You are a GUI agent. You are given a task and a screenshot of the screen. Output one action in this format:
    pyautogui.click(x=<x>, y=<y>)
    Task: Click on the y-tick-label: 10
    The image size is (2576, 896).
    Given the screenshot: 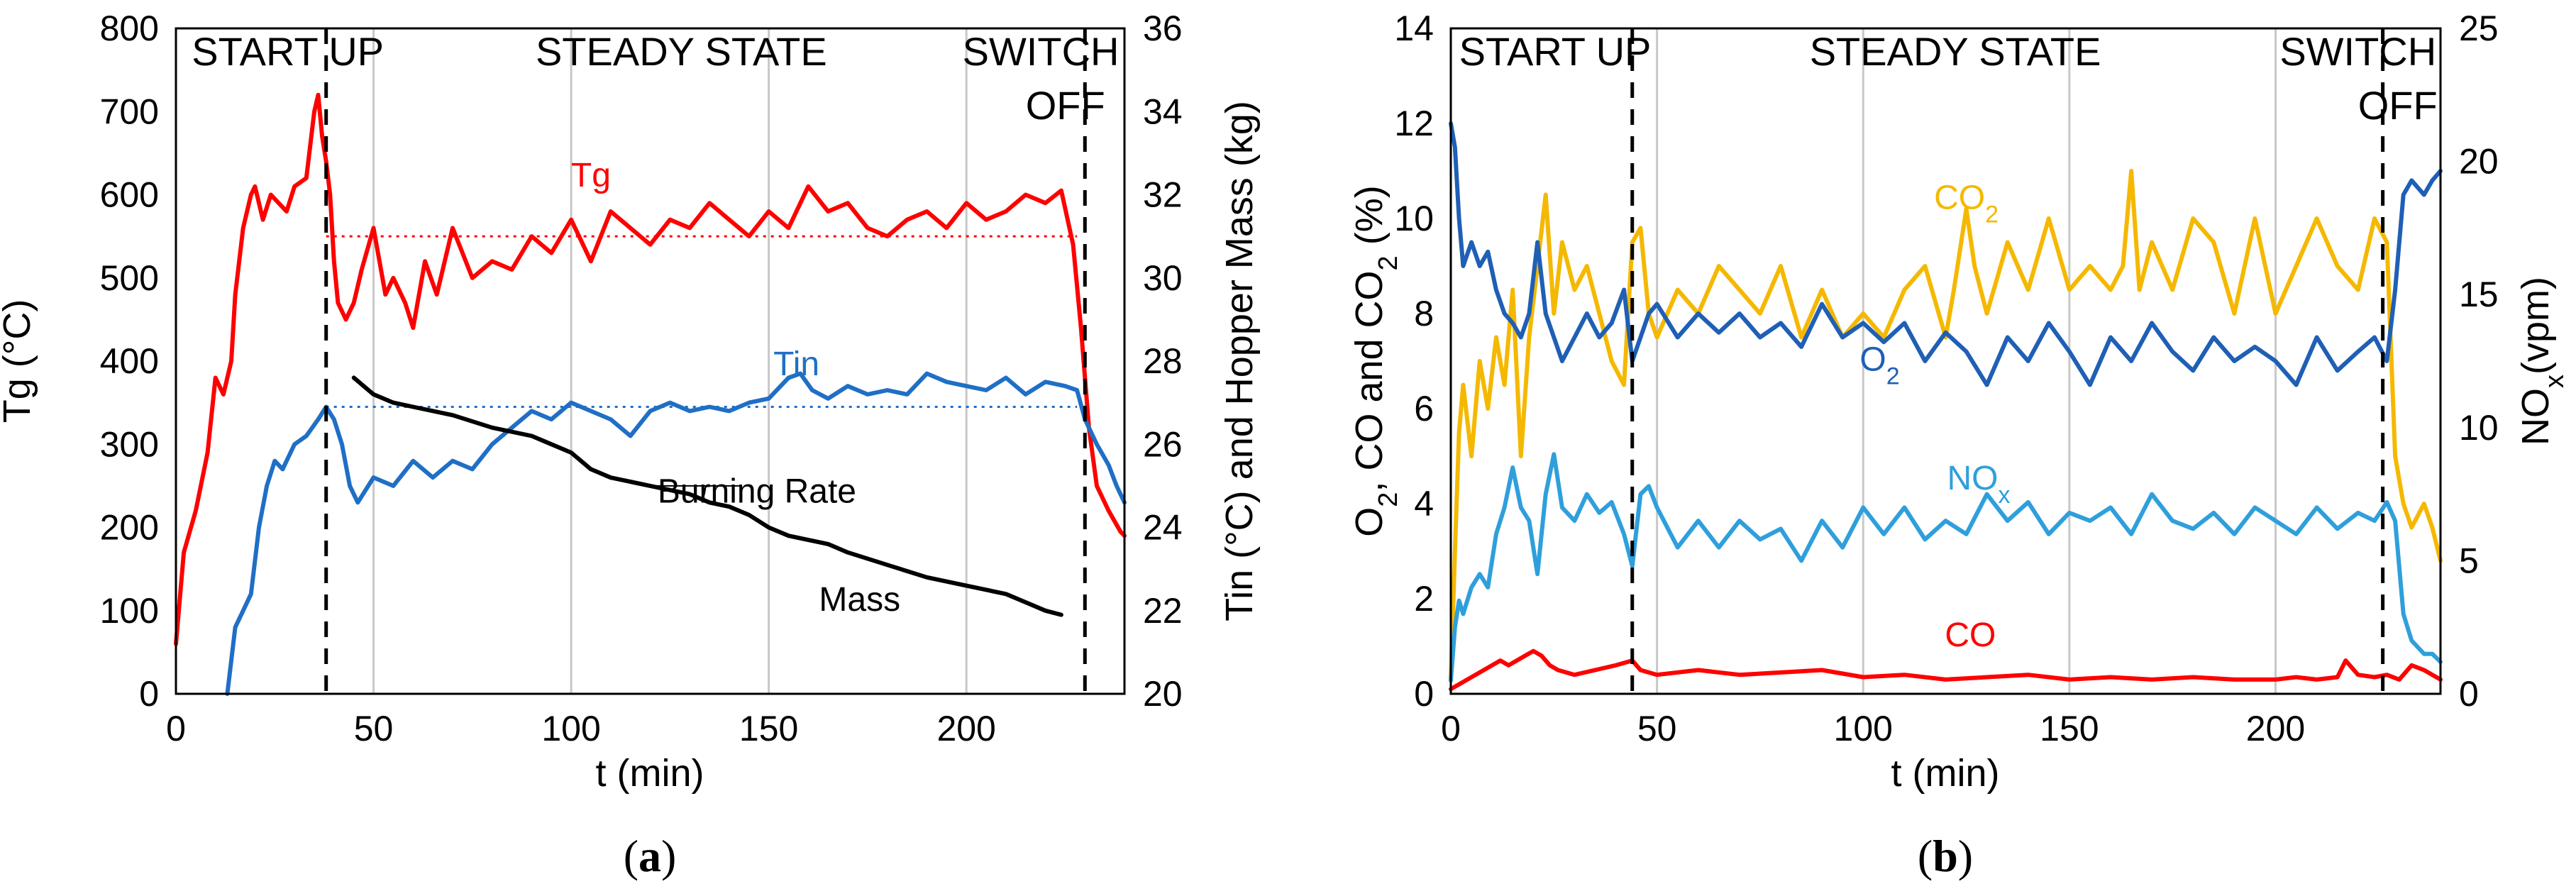 What is the action you would take?
    pyautogui.click(x=1414, y=218)
    